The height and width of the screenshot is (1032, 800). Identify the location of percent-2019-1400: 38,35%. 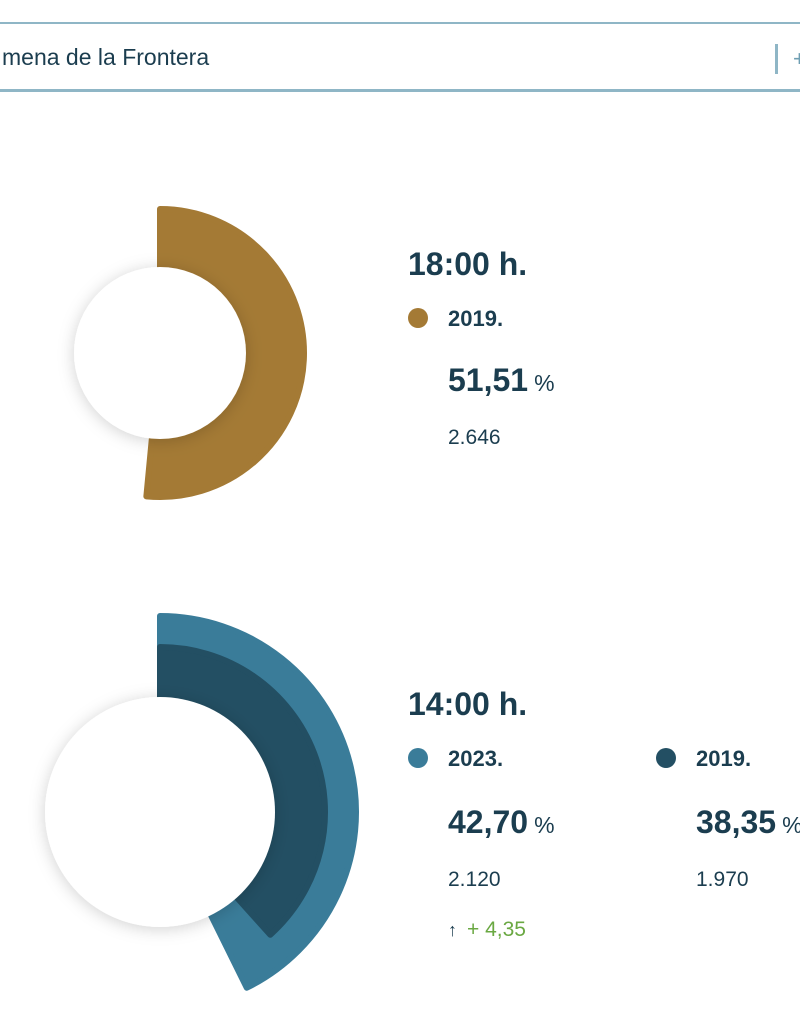
(748, 822).